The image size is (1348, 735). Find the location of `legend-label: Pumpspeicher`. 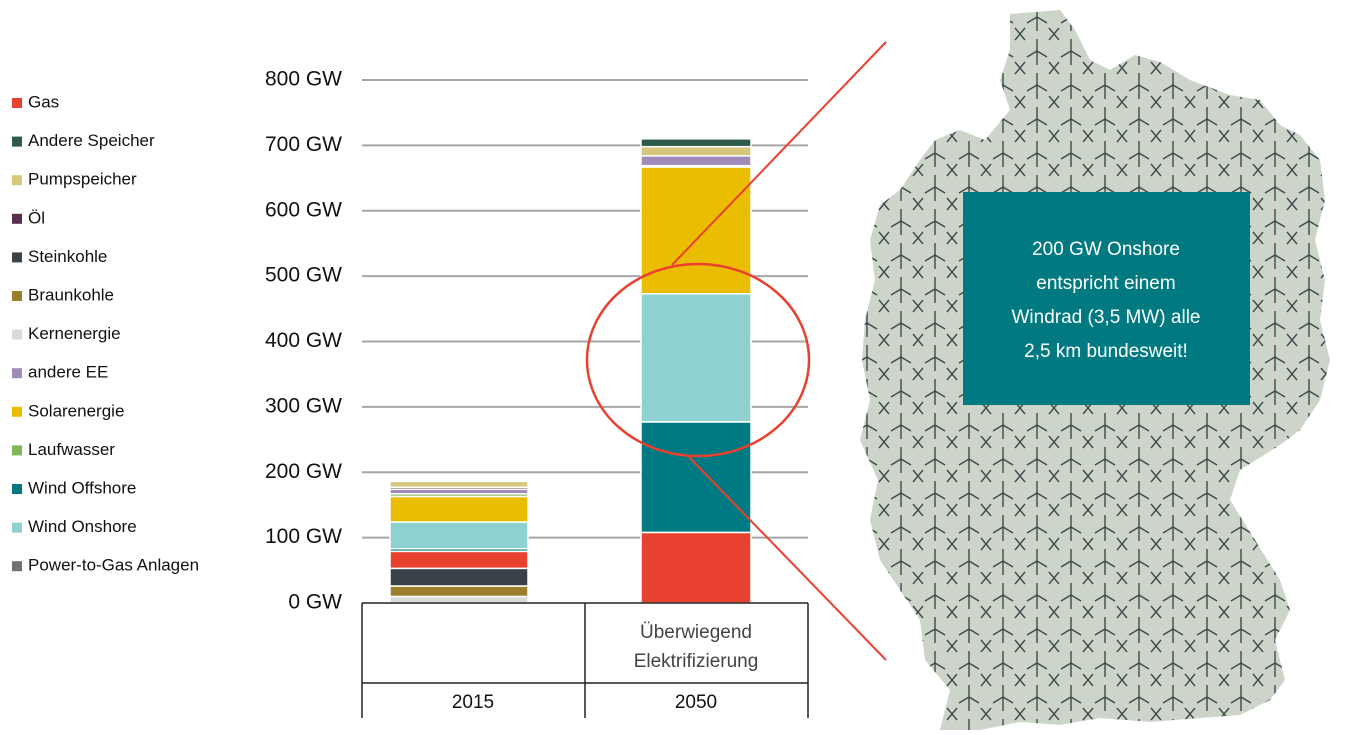

legend-label: Pumpspeicher is located at coordinates (82, 179).